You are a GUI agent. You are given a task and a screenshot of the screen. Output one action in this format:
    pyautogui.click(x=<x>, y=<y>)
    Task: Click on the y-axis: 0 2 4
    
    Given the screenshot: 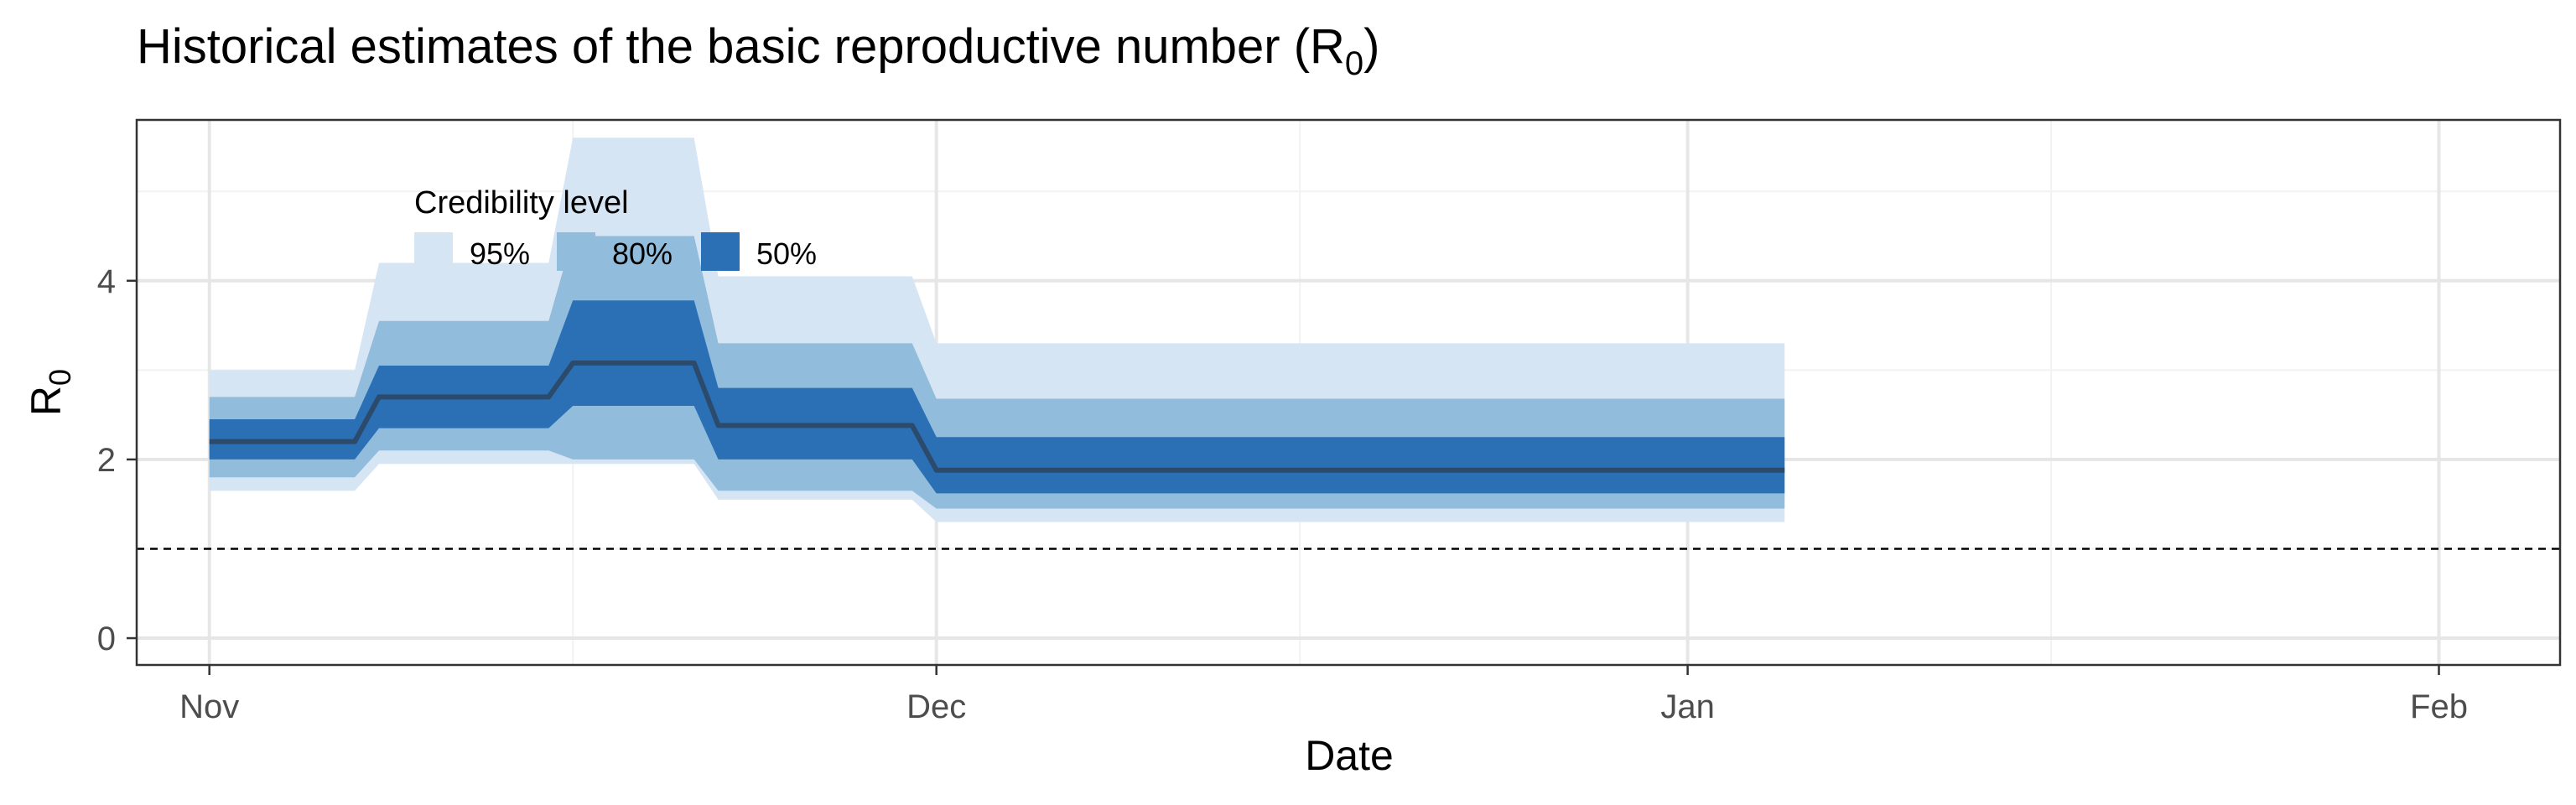 What is the action you would take?
    pyautogui.click(x=117, y=460)
    